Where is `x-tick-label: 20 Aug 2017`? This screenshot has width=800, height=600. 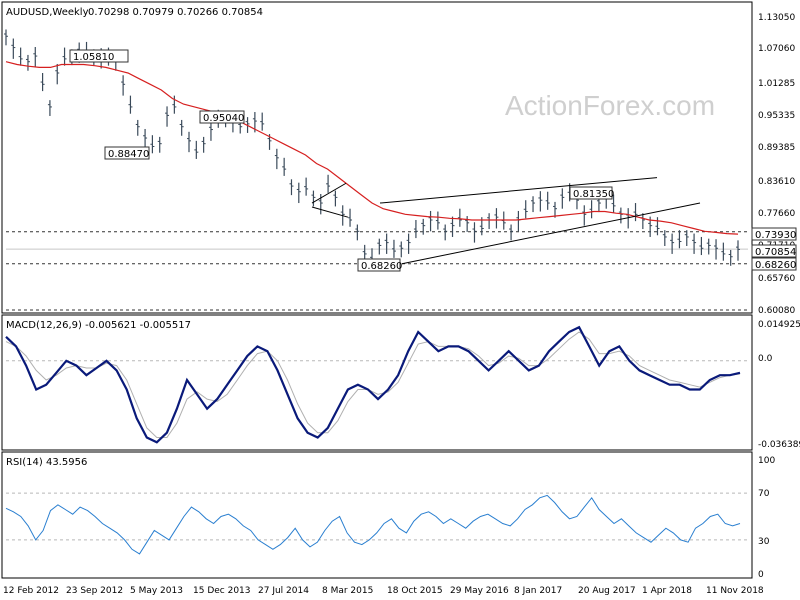 x-tick-label: 20 Aug 2017 is located at coordinates (607, 591).